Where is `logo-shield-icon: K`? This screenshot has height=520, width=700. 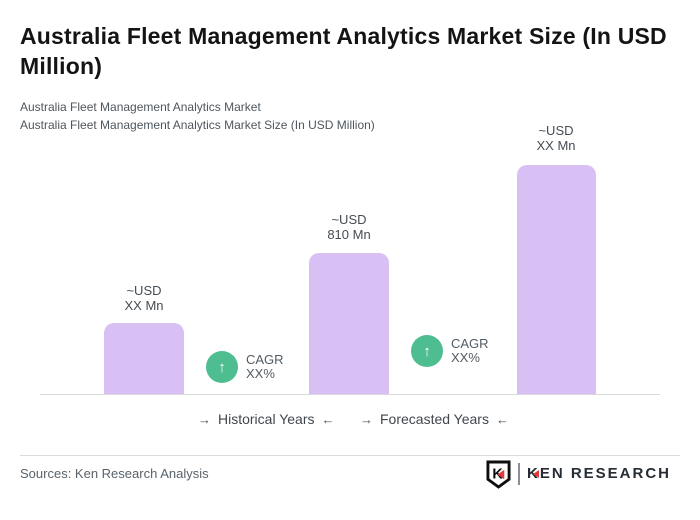 logo-shield-icon: K is located at coordinates (498, 474).